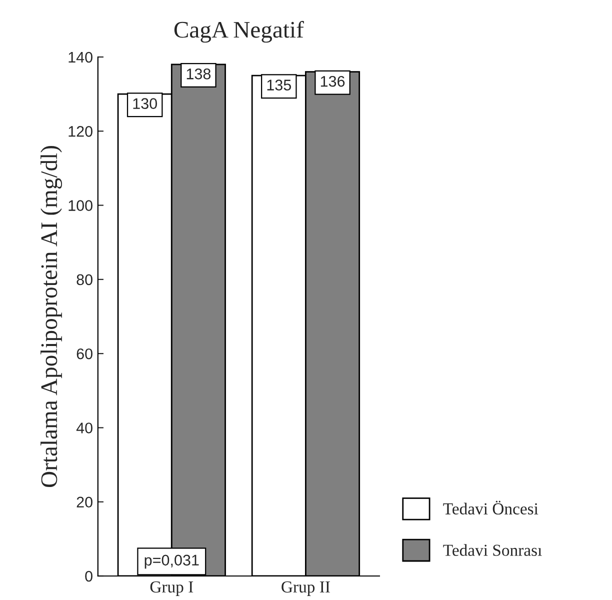 This screenshot has width=612, height=600. What do you see at coordinates (80, 131) in the screenshot?
I see `y-tick-label: 120` at bounding box center [80, 131].